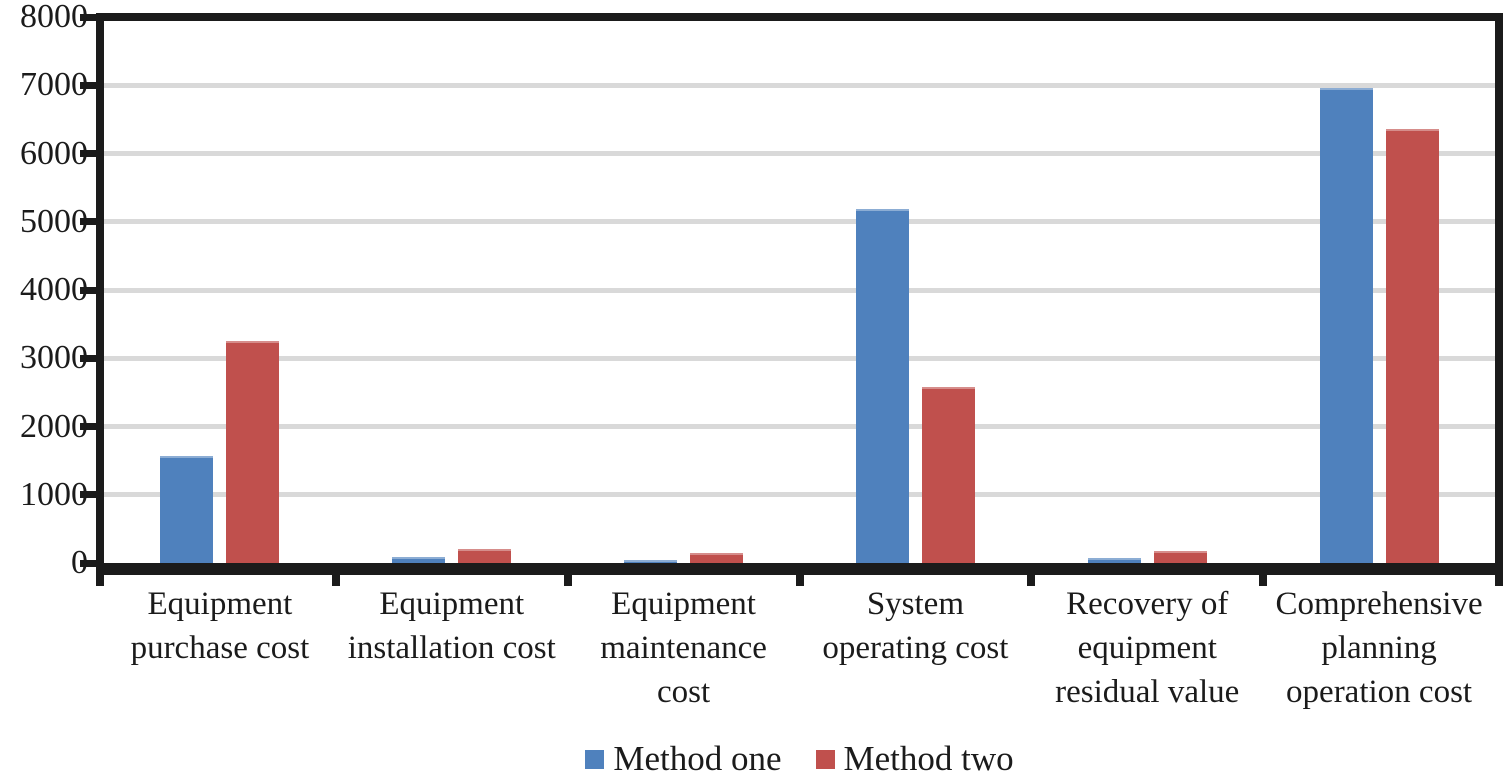 This screenshot has width=1503, height=783. What do you see at coordinates (1147, 692) in the screenshot?
I see `category-label-line: residual value` at bounding box center [1147, 692].